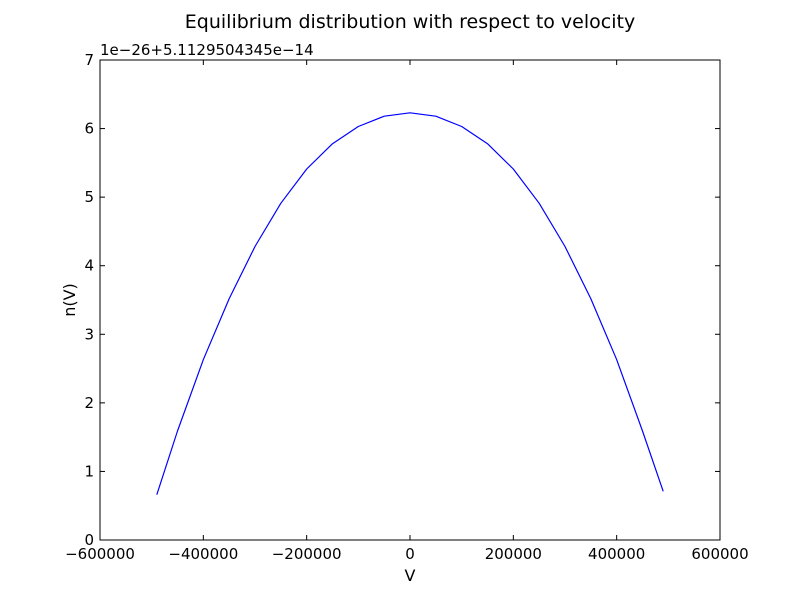 This screenshot has height=600, width=800. Describe the element at coordinates (89, 129) in the screenshot. I see `y-tick-label: 6` at that location.